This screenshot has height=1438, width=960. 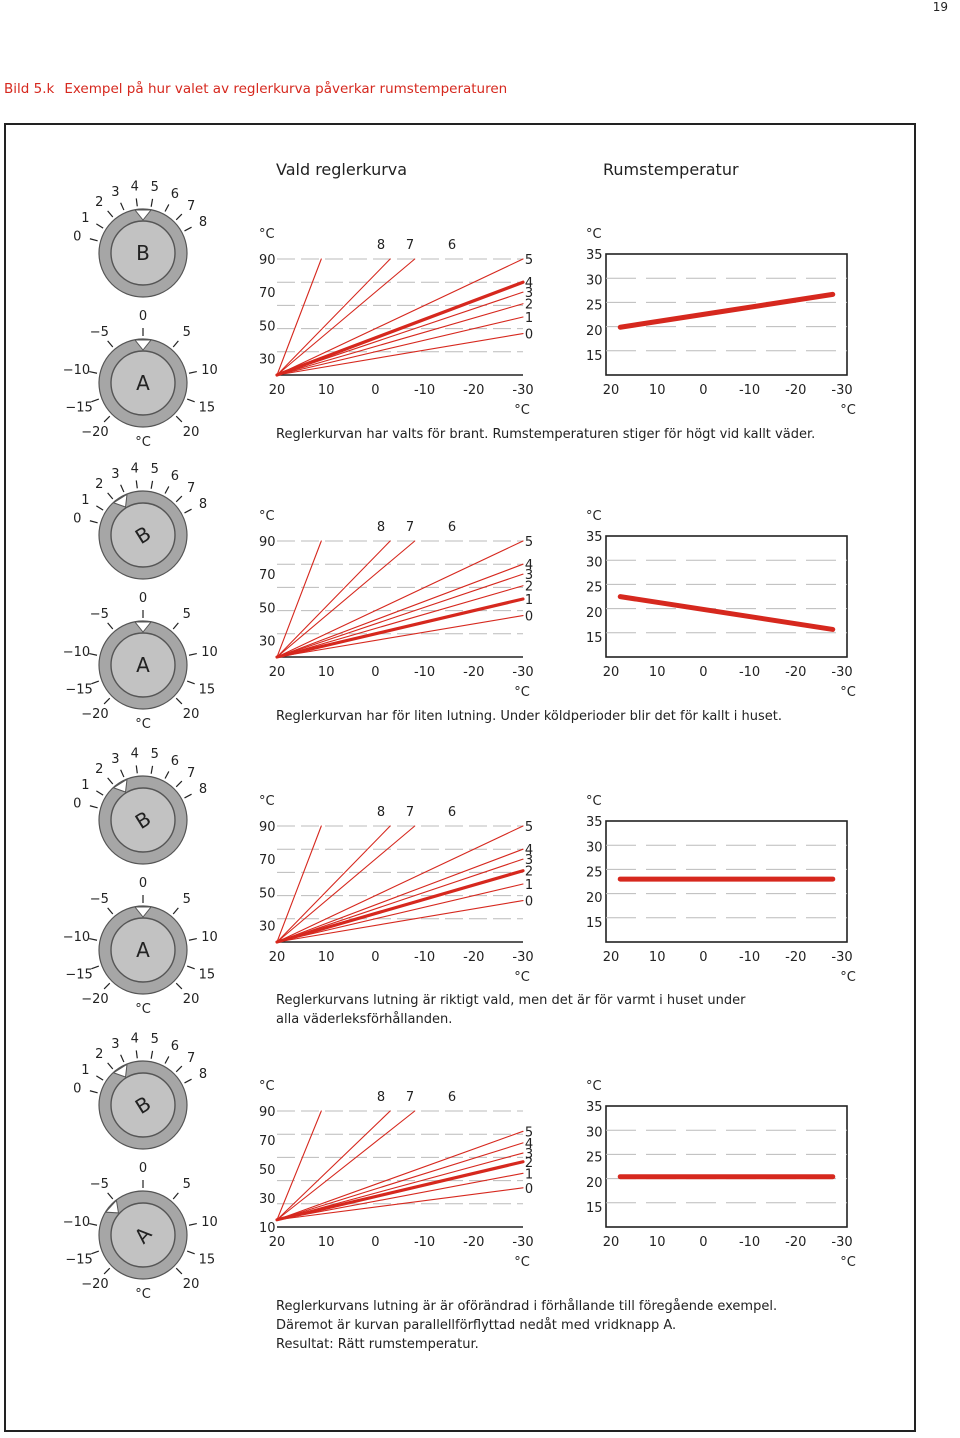 I want to click on curve-chart-unit: °C, so click(x=267, y=801).